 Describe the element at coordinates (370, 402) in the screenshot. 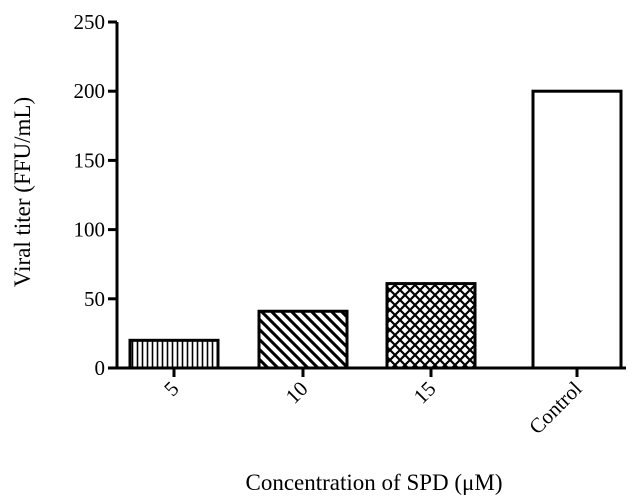

I see `x-axis: 5 10 15 Control` at that location.